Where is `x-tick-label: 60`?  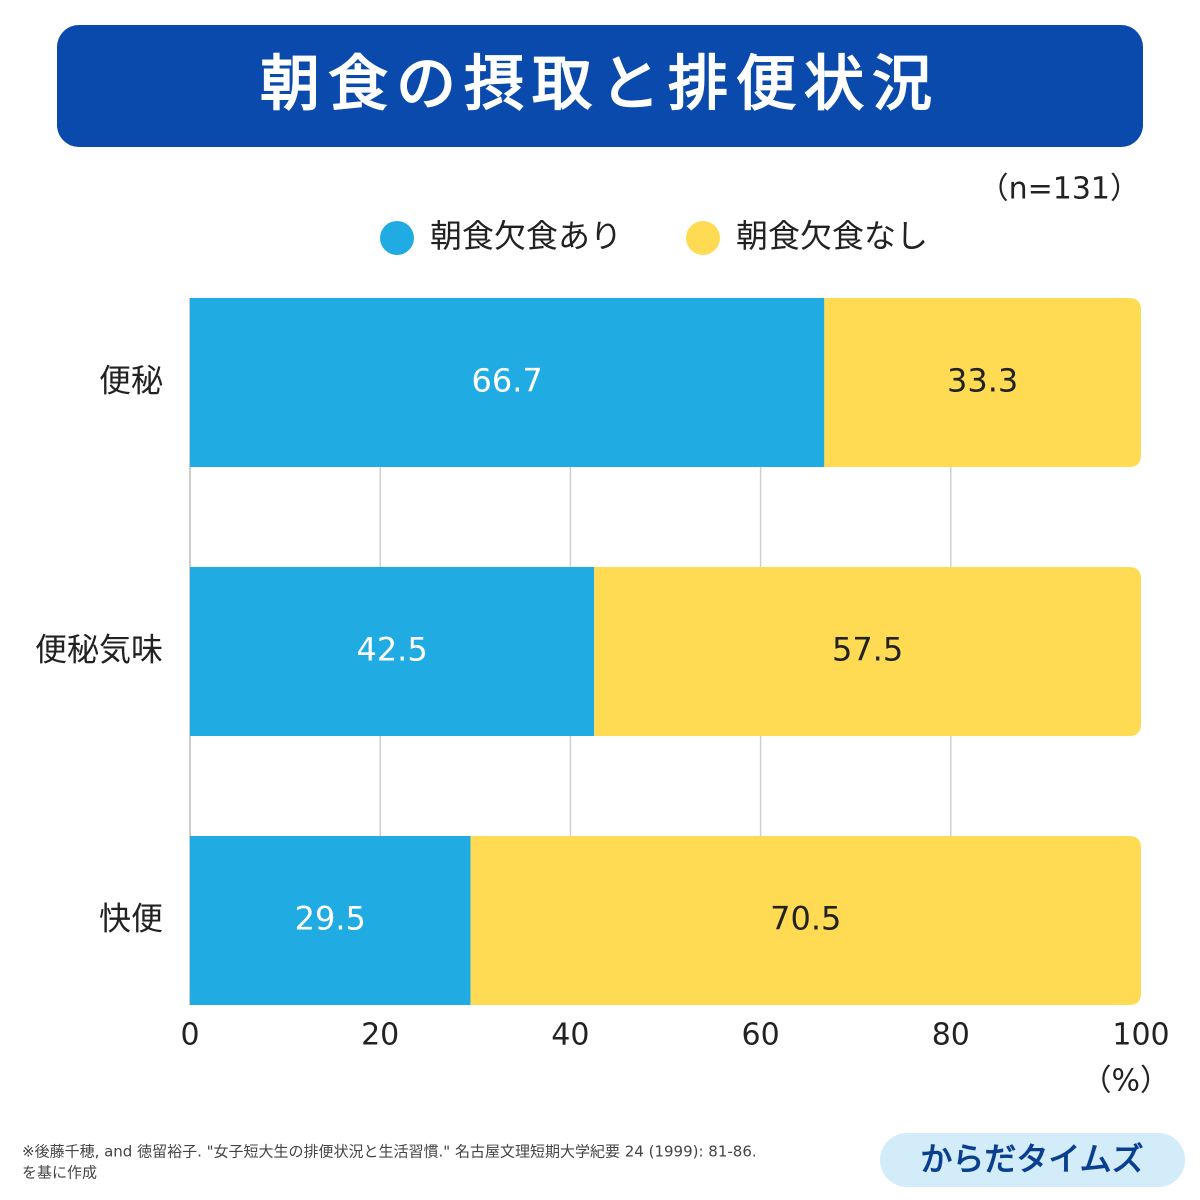
x-tick-label: 60 is located at coordinates (761, 1035).